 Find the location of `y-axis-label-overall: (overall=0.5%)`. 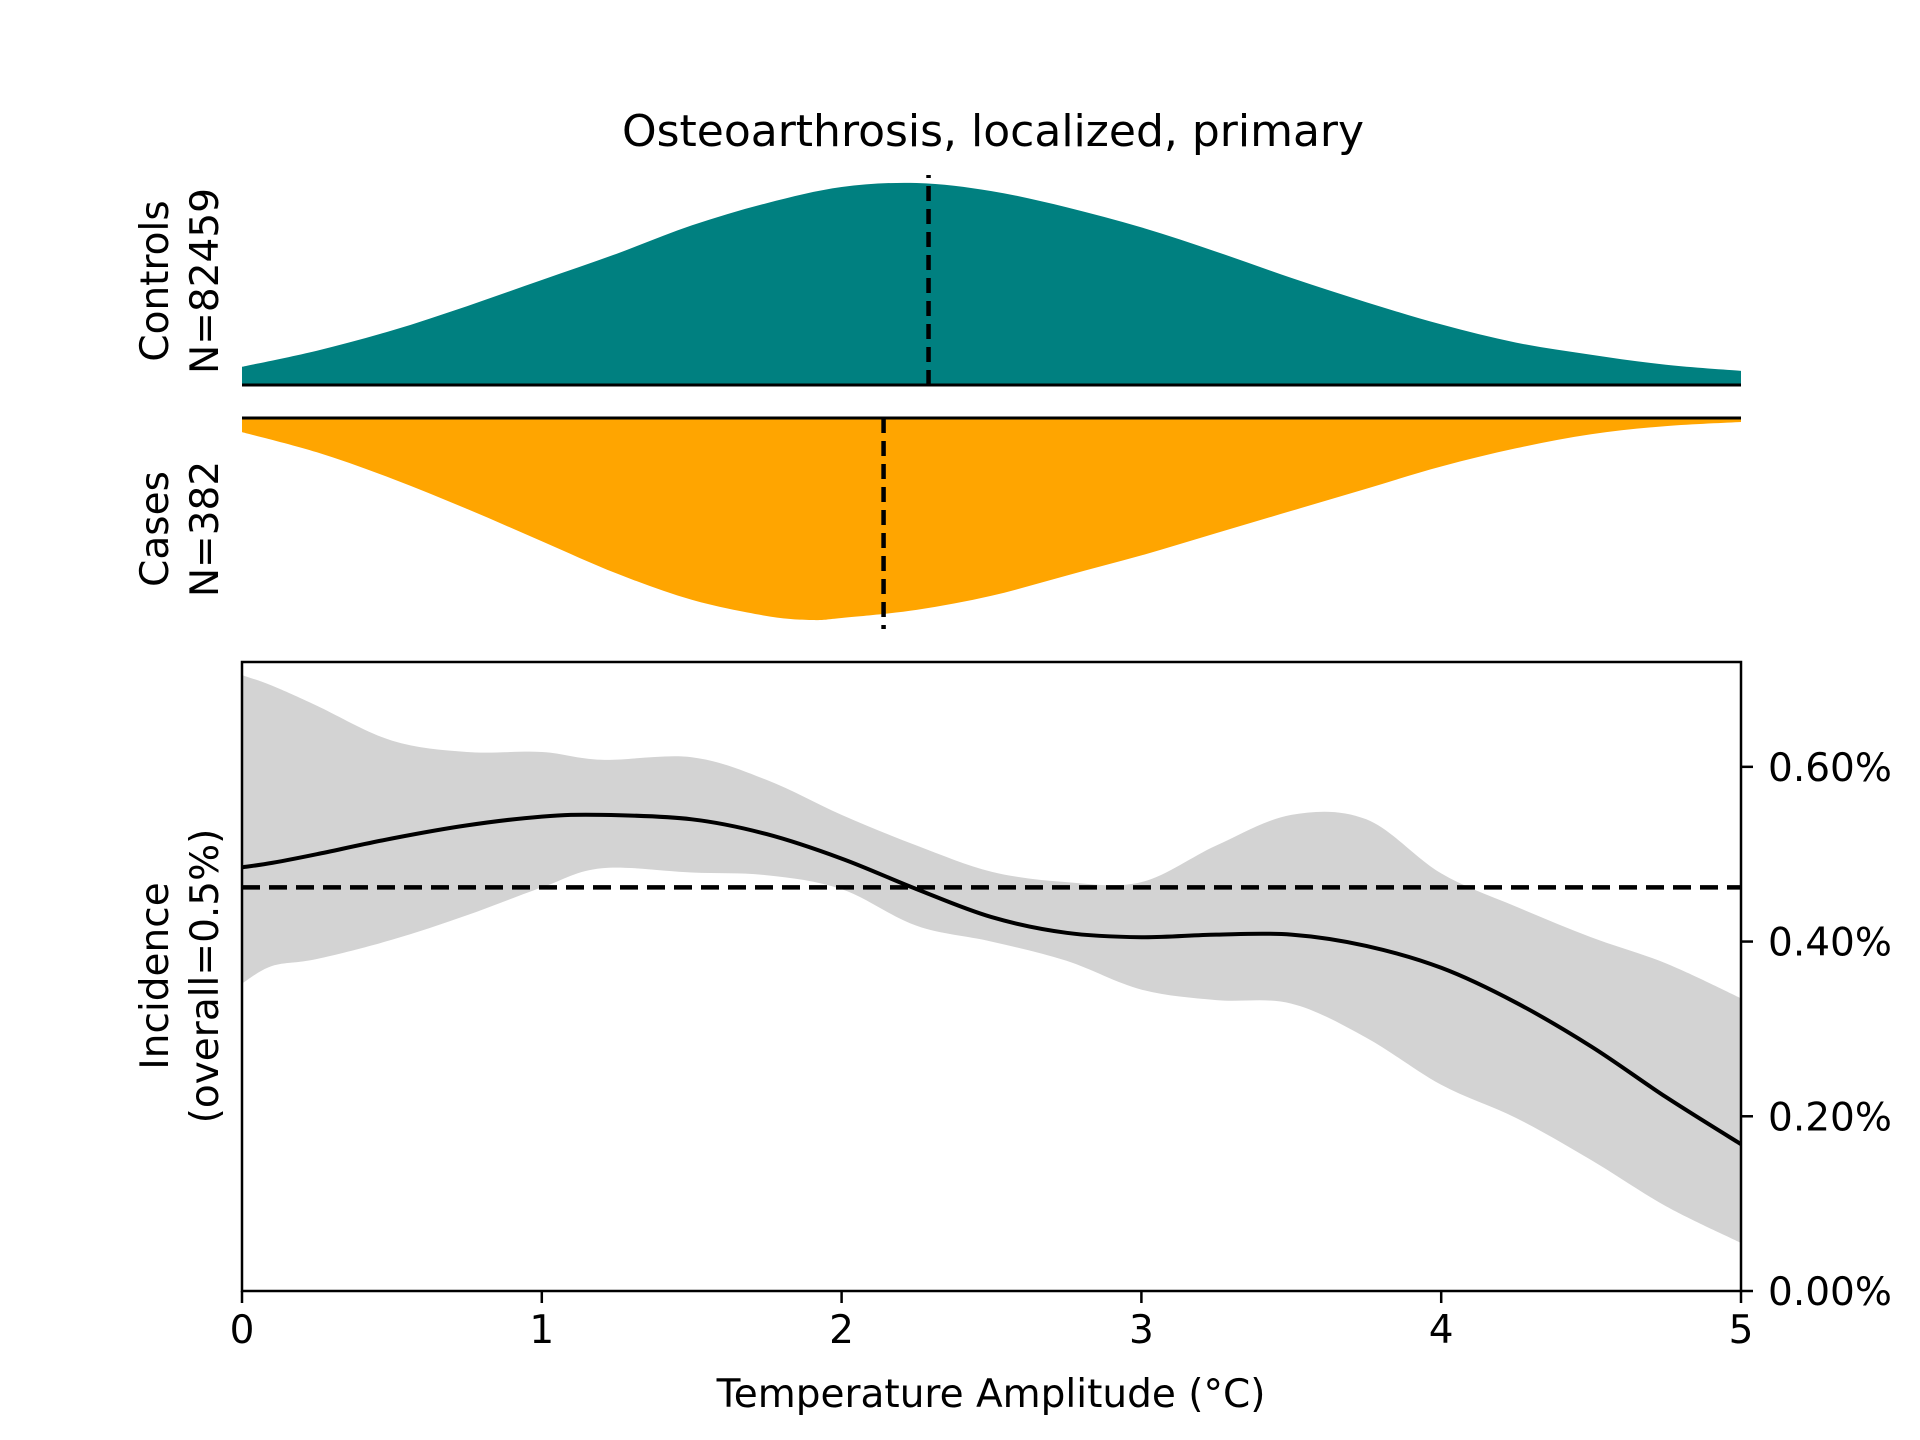

y-axis-label-overall: (overall=0.5%) is located at coordinates (205, 976).